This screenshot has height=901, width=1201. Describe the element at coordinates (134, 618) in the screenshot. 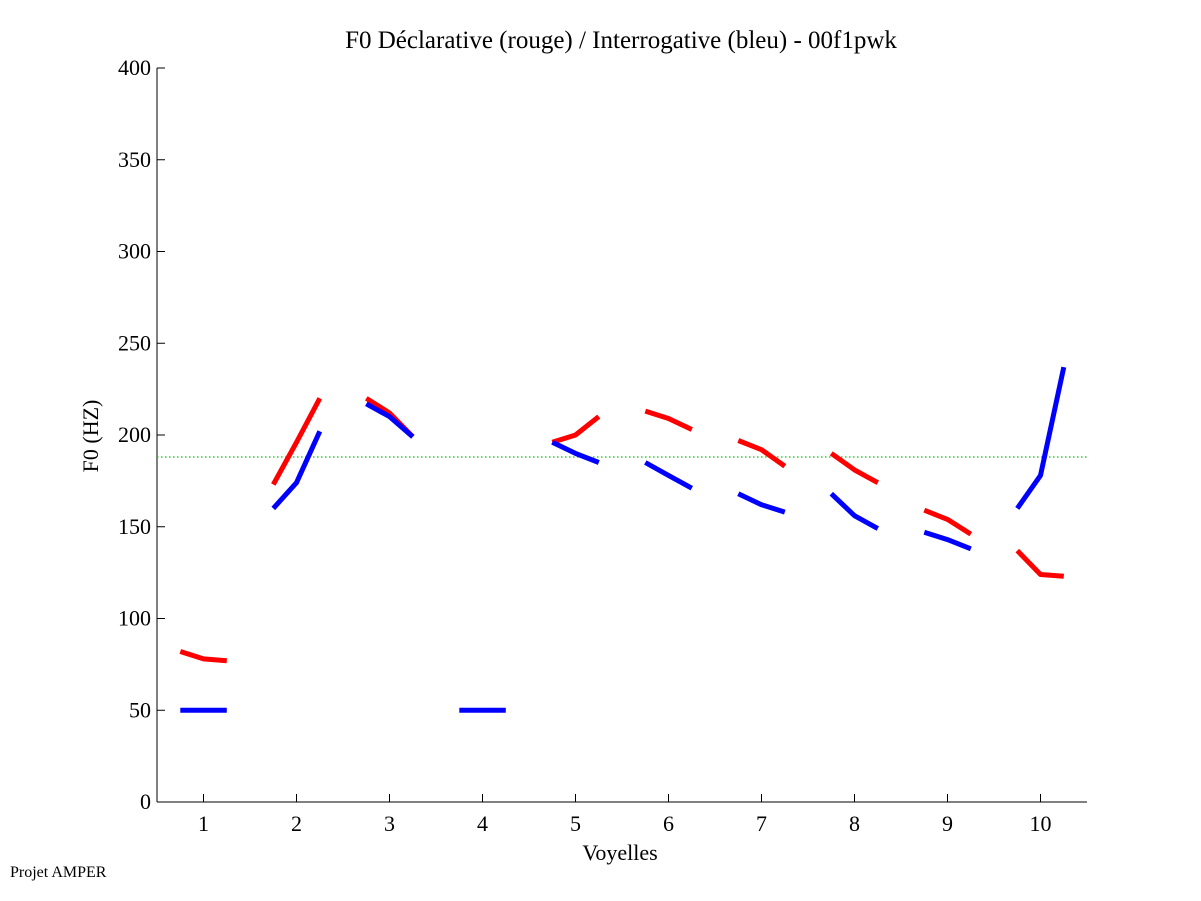

I see `y-tick-label: 100` at that location.